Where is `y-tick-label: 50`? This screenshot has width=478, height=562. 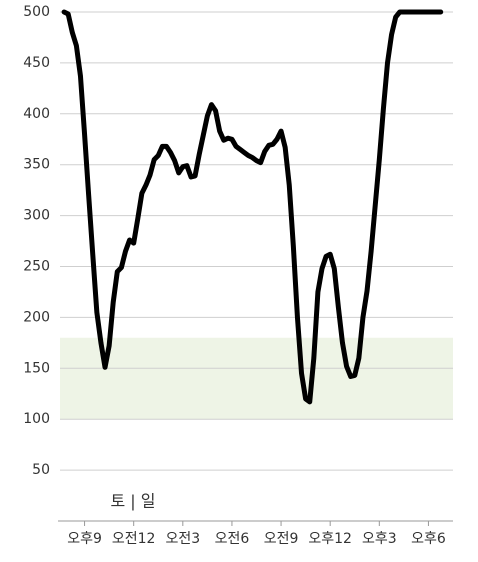
y-tick-label: 50 is located at coordinates (41, 470).